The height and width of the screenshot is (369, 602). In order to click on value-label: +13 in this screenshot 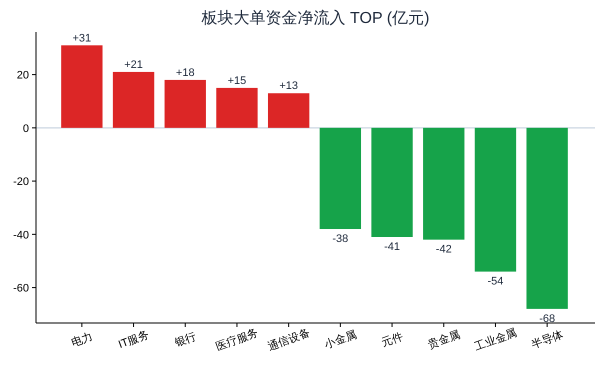, I will do `click(288, 86)`.